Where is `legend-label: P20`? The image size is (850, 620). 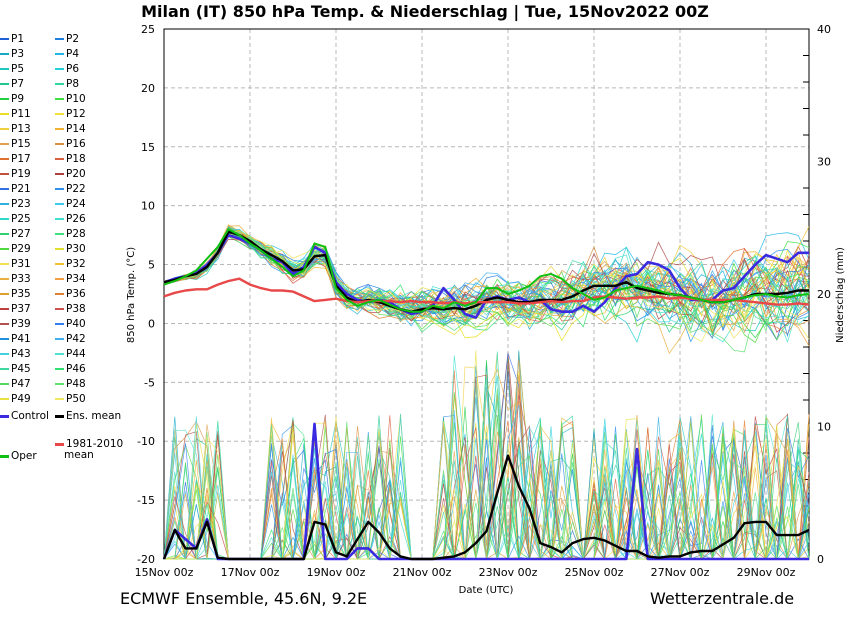
legend-label: P20 is located at coordinates (76, 174).